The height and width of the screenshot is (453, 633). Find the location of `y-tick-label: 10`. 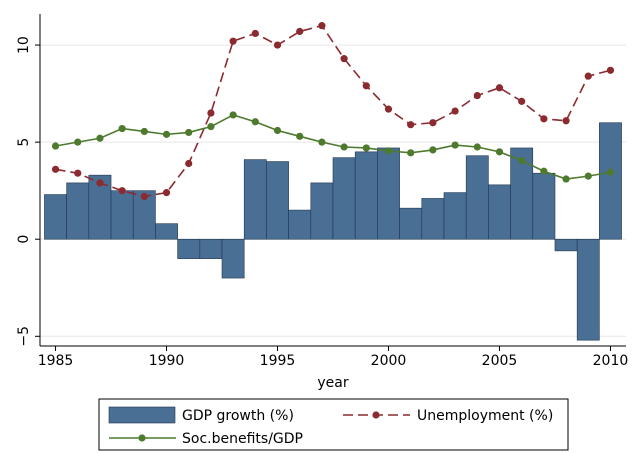

y-tick-label: 10 is located at coordinates (24, 45).